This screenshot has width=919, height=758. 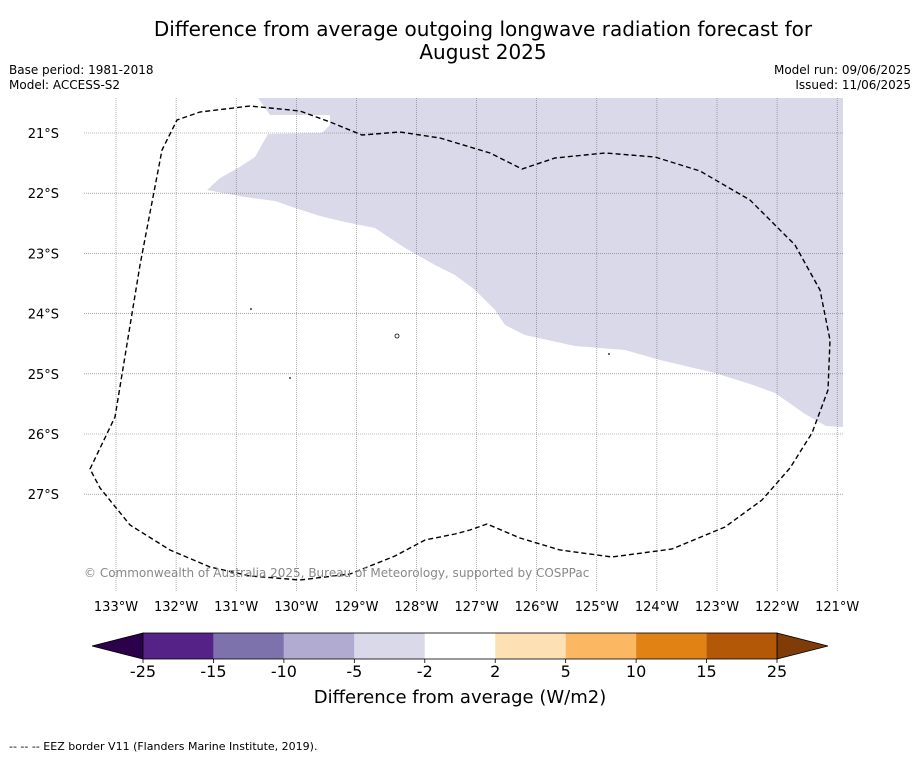 What do you see at coordinates (802, 646) in the screenshot?
I see `colorbar-over-arrow` at bounding box center [802, 646].